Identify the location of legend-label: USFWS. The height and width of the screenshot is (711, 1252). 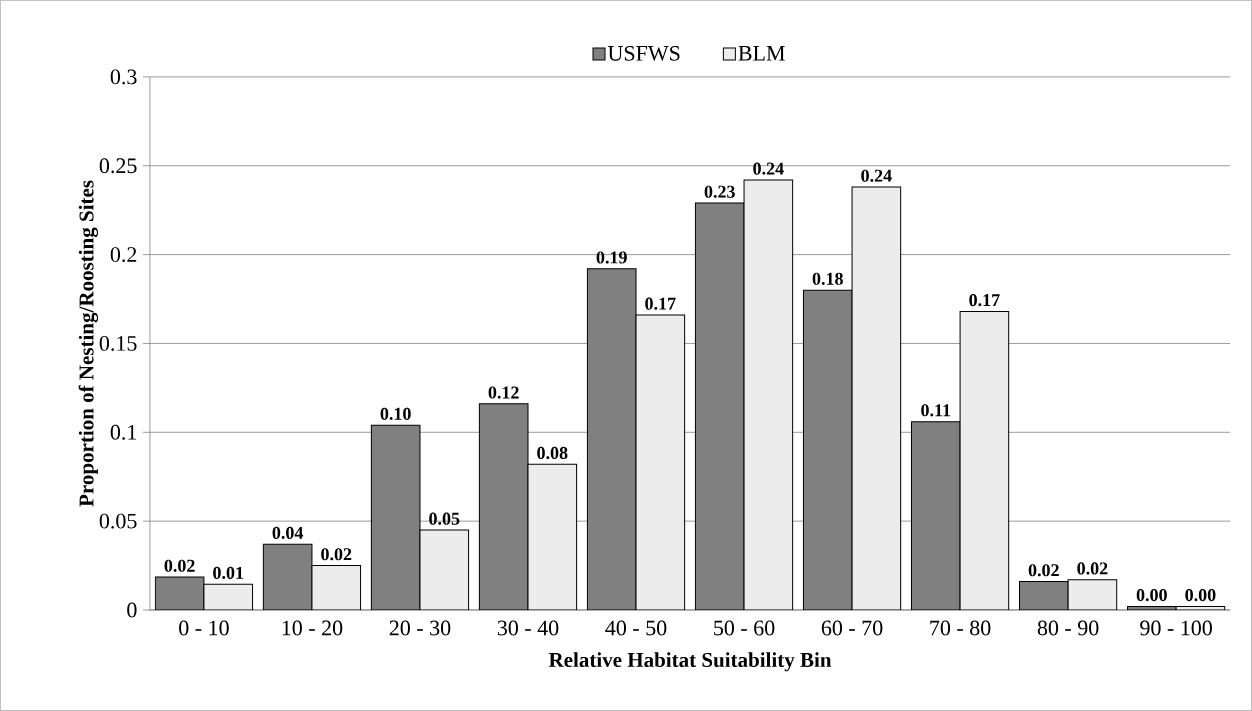
(643, 53).